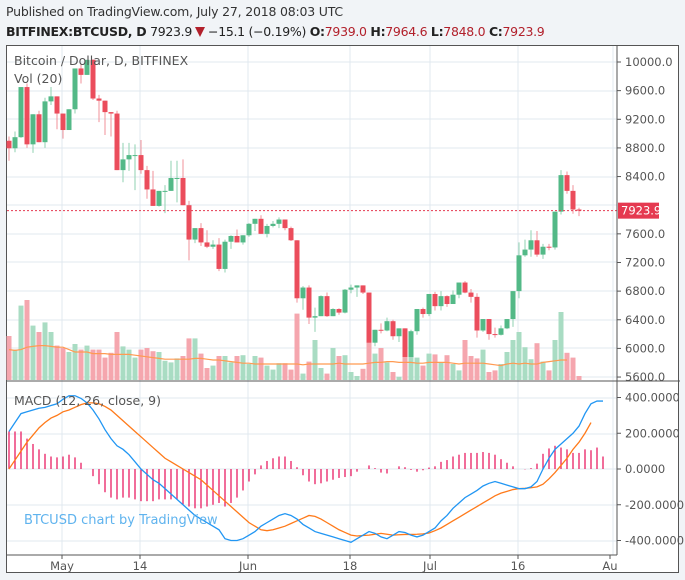  What do you see at coordinates (171, 31) in the screenshot?
I see `last-price: 7923.9` at bounding box center [171, 31].